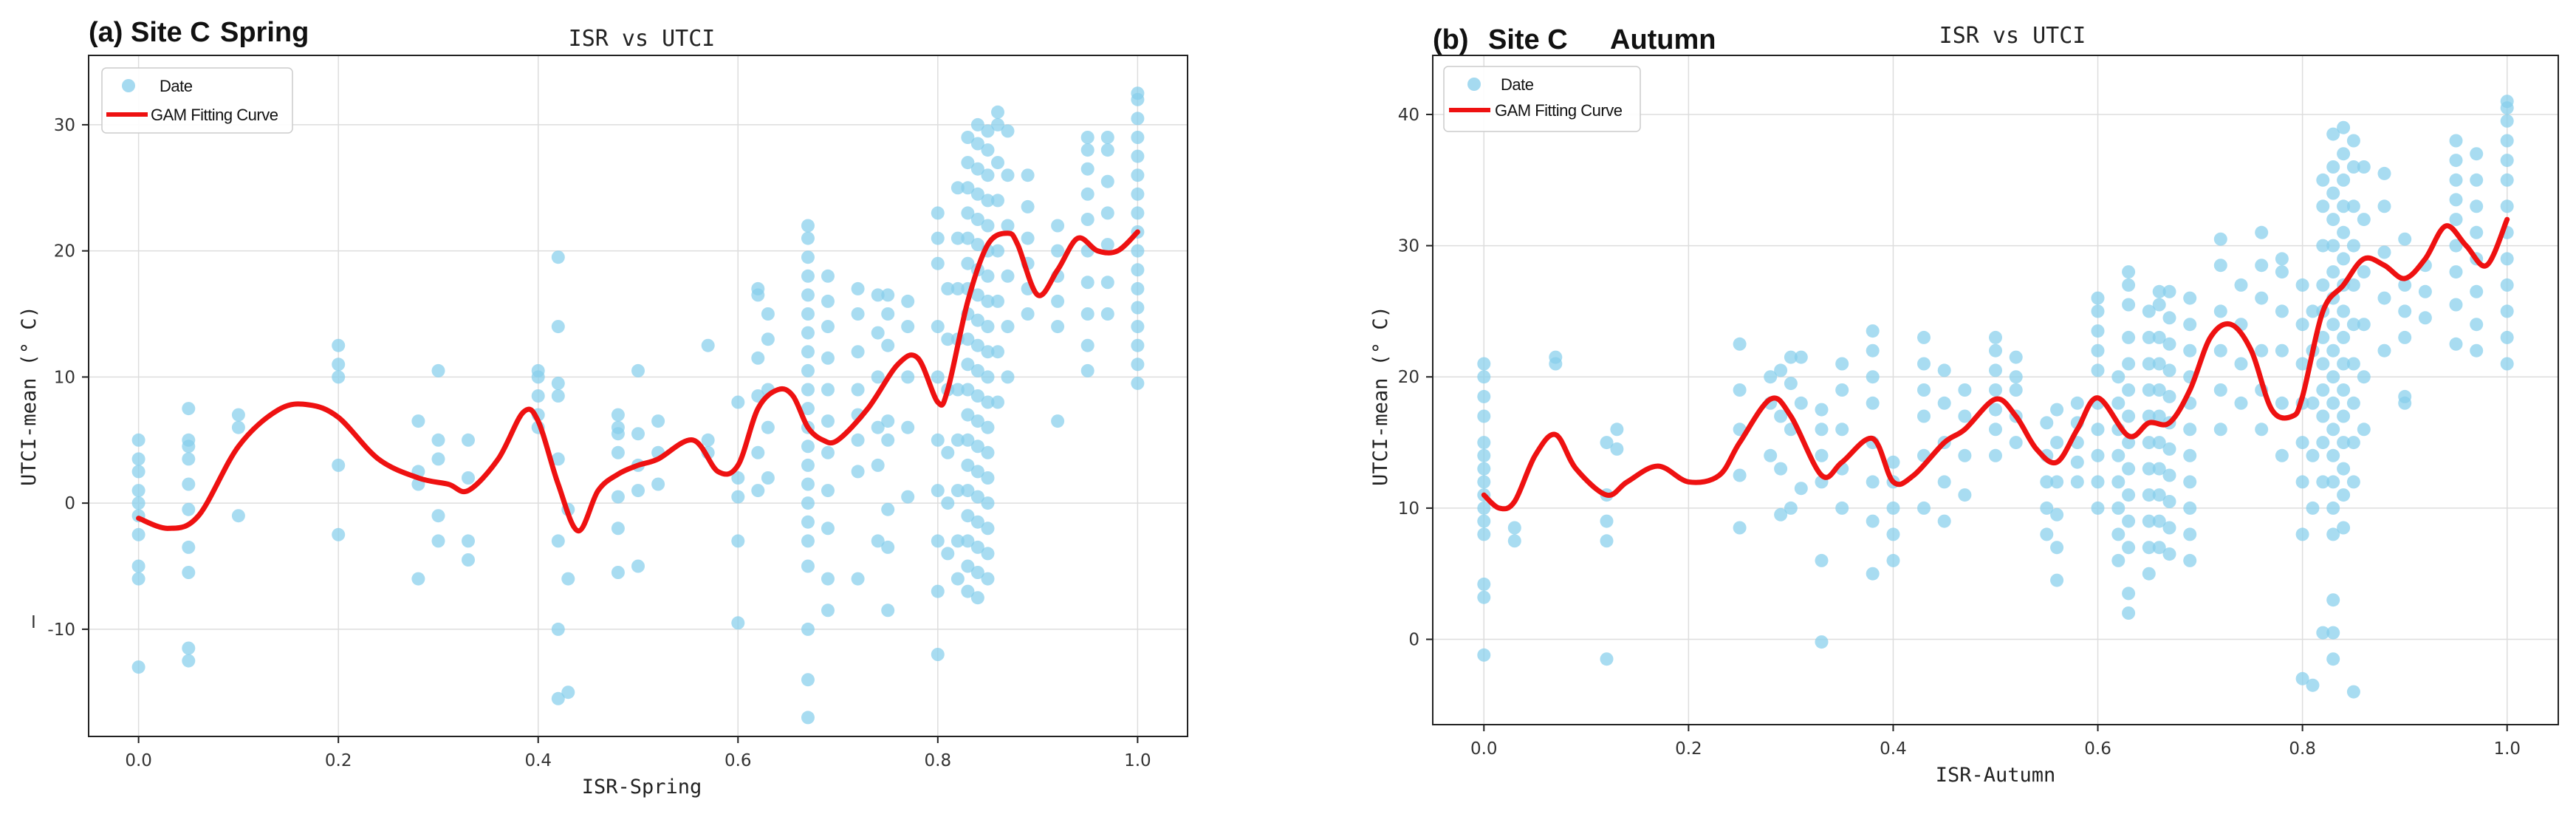  What do you see at coordinates (1408, 509) in the screenshot?
I see `y-tick-label: 10` at bounding box center [1408, 509].